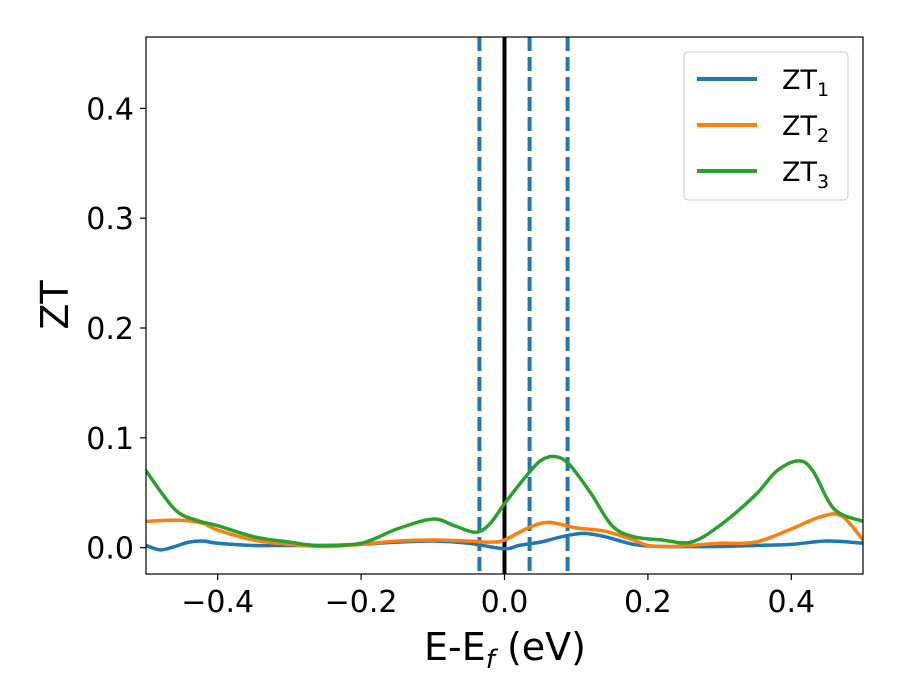 Image resolution: width=900 pixels, height=700 pixels. I want to click on x-tick-label: 0.4, so click(791, 602).